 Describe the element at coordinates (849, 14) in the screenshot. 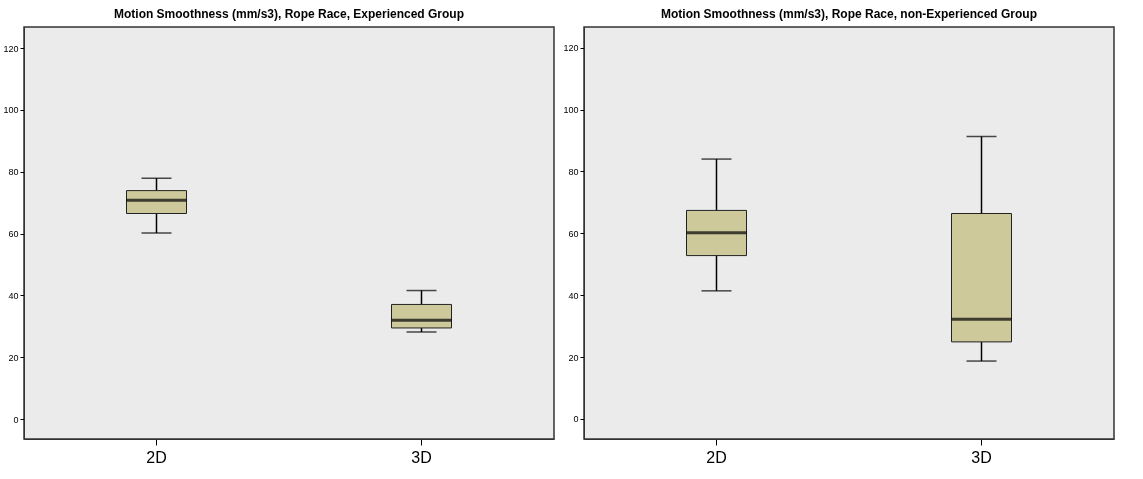

I see `chart-title: Motion Smoothness (mm/s3), Rope Race, non-Experienced Group` at that location.